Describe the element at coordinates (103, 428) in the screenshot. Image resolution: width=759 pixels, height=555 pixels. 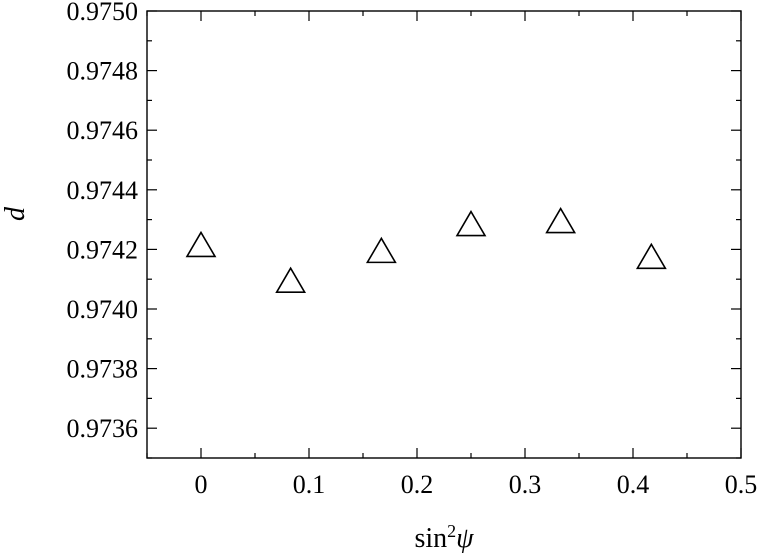
I see `y-tick-label: 0.9736` at that location.